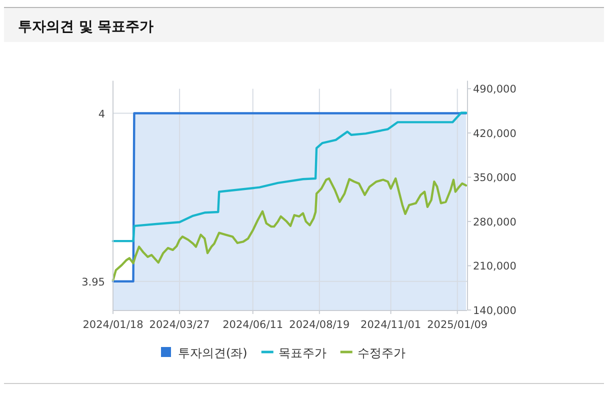 The width and height of the screenshot is (608, 396). I want to click on y2-tick-label: 210,000, so click(494, 266).